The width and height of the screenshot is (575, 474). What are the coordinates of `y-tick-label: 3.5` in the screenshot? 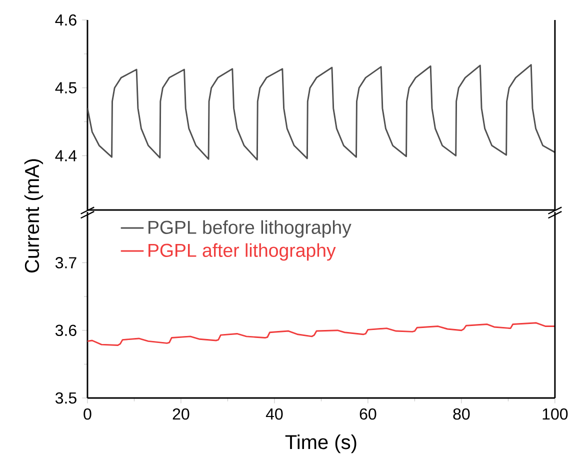 It's located at (65, 398).